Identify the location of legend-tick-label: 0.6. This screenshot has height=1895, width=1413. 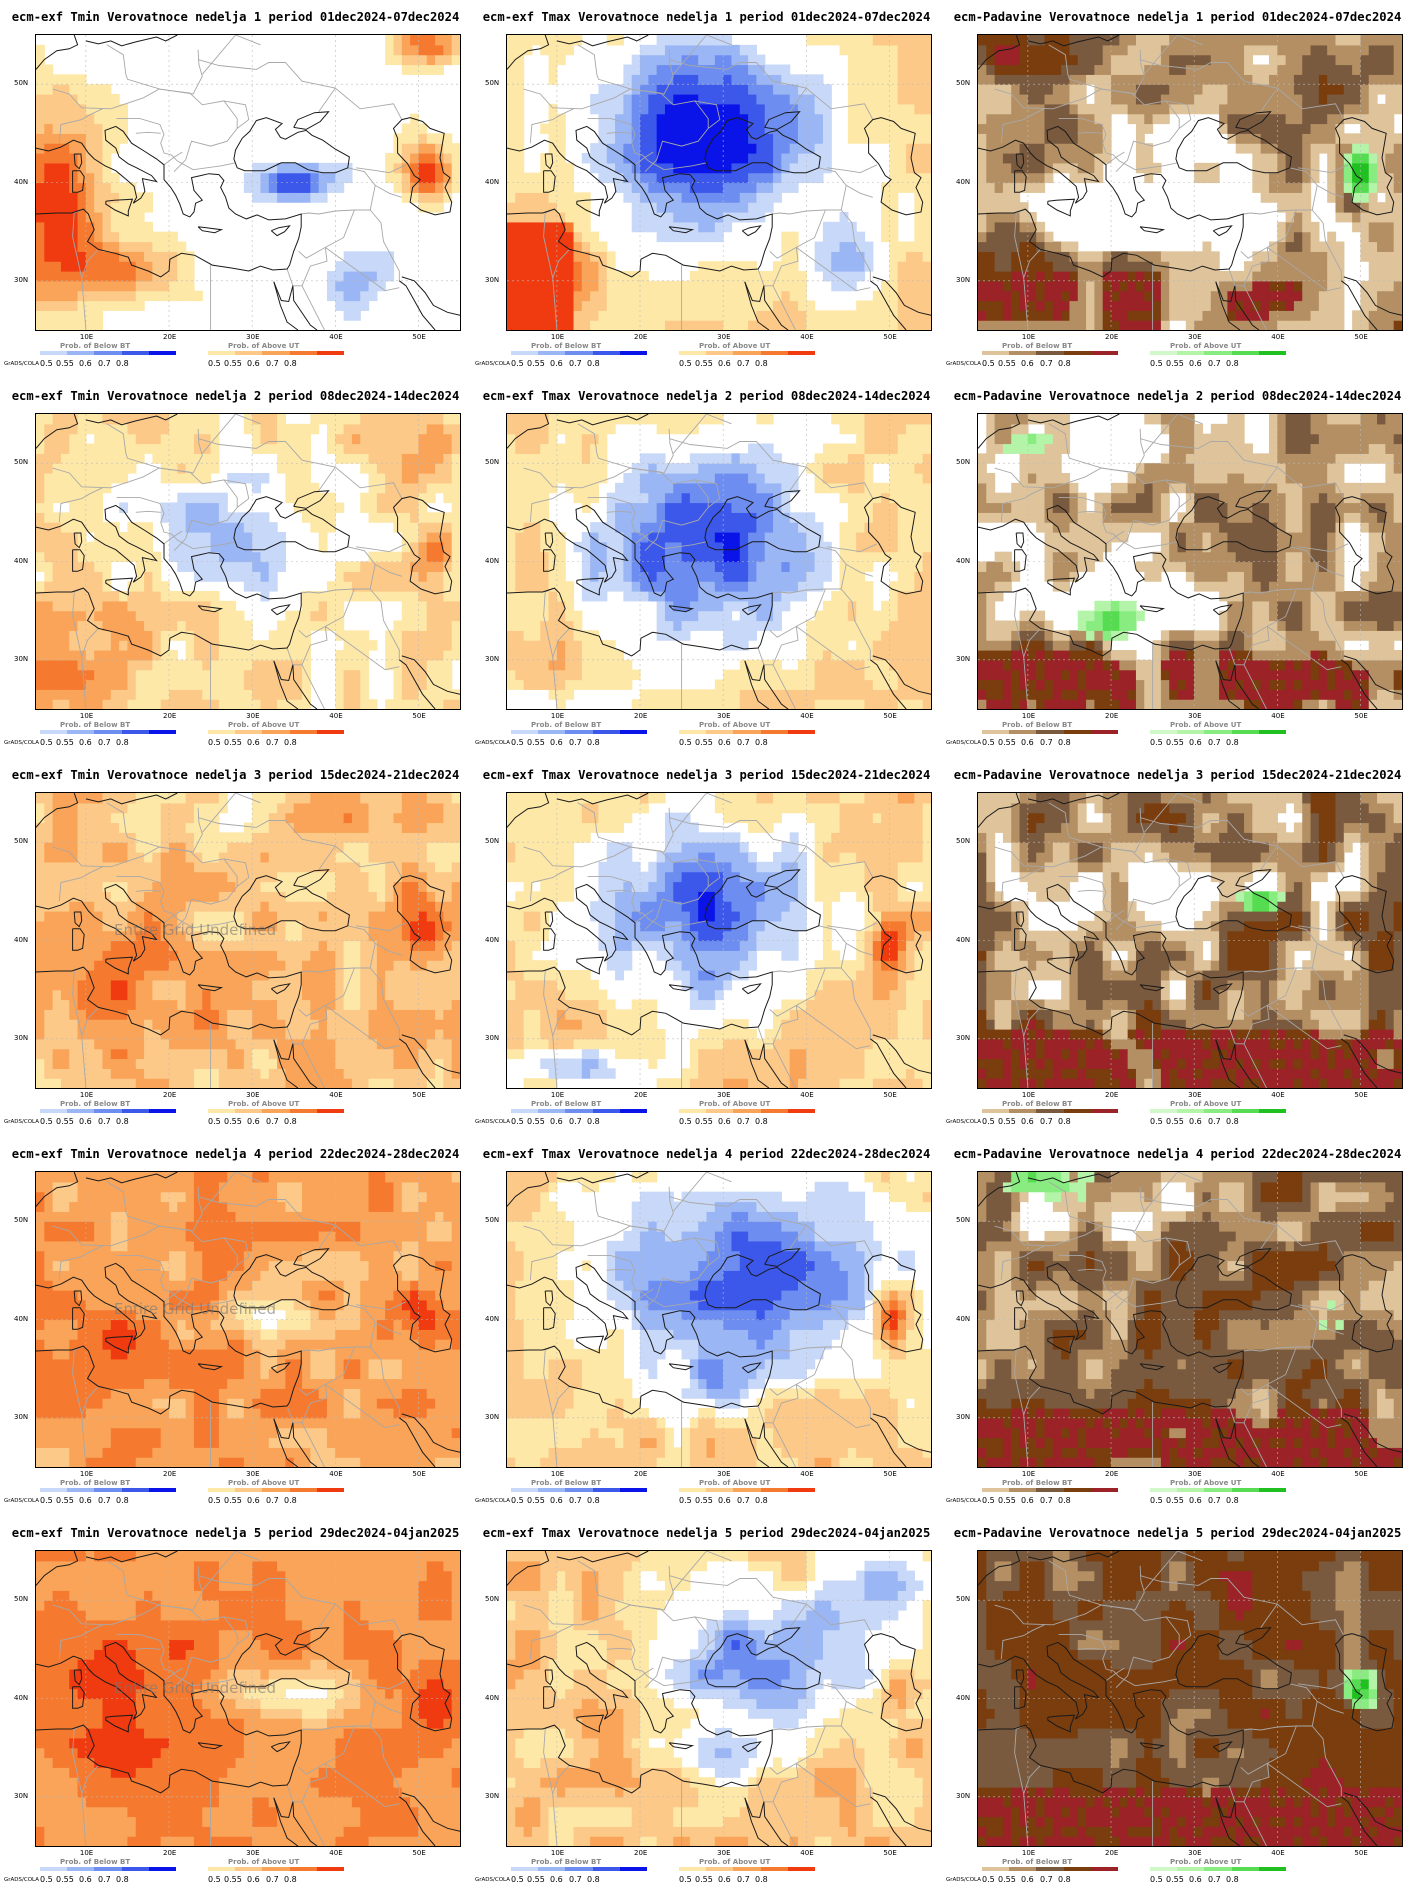
(85, 742).